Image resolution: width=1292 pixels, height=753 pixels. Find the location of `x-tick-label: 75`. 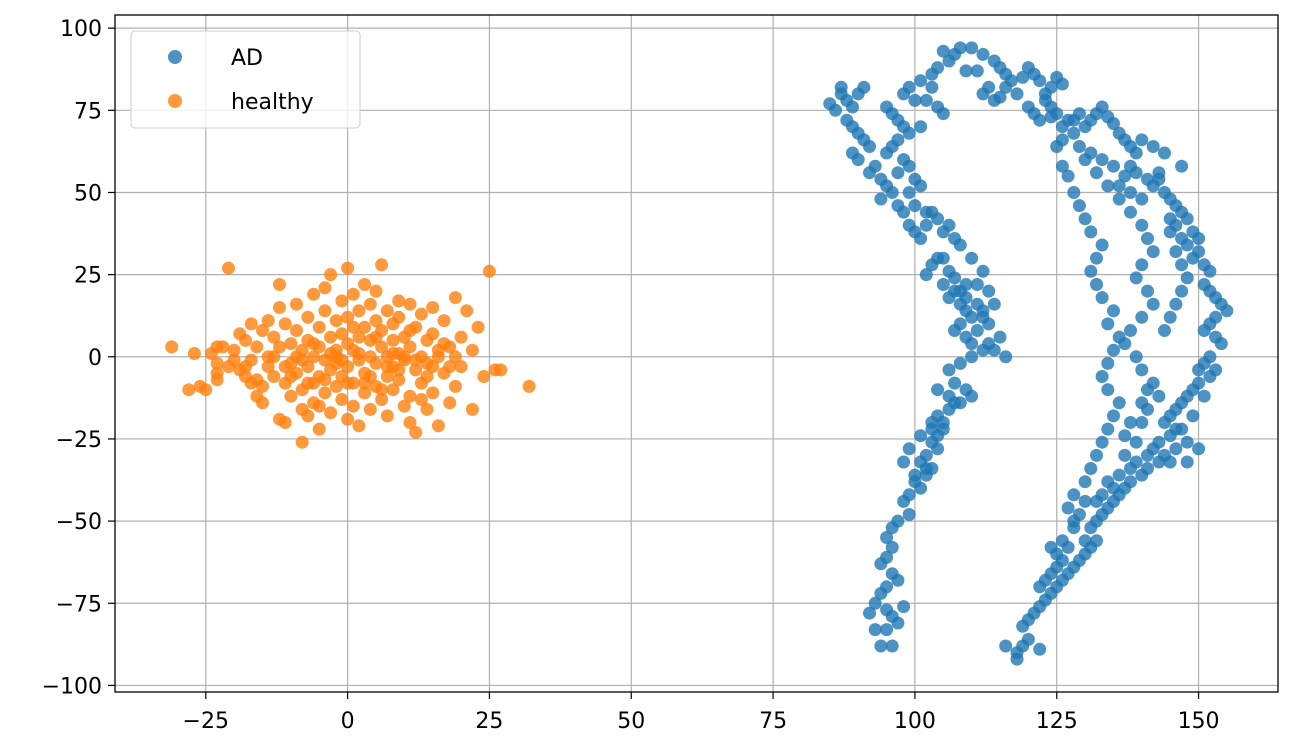

x-tick-label: 75 is located at coordinates (773, 721).